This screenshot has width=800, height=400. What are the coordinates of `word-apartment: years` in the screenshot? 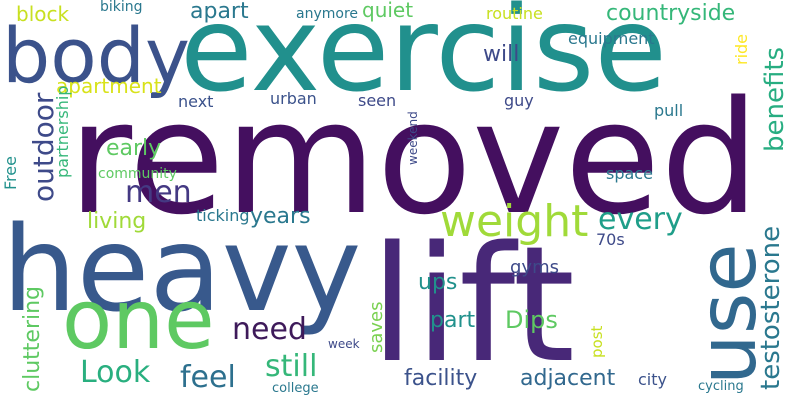 It's located at (280, 216).